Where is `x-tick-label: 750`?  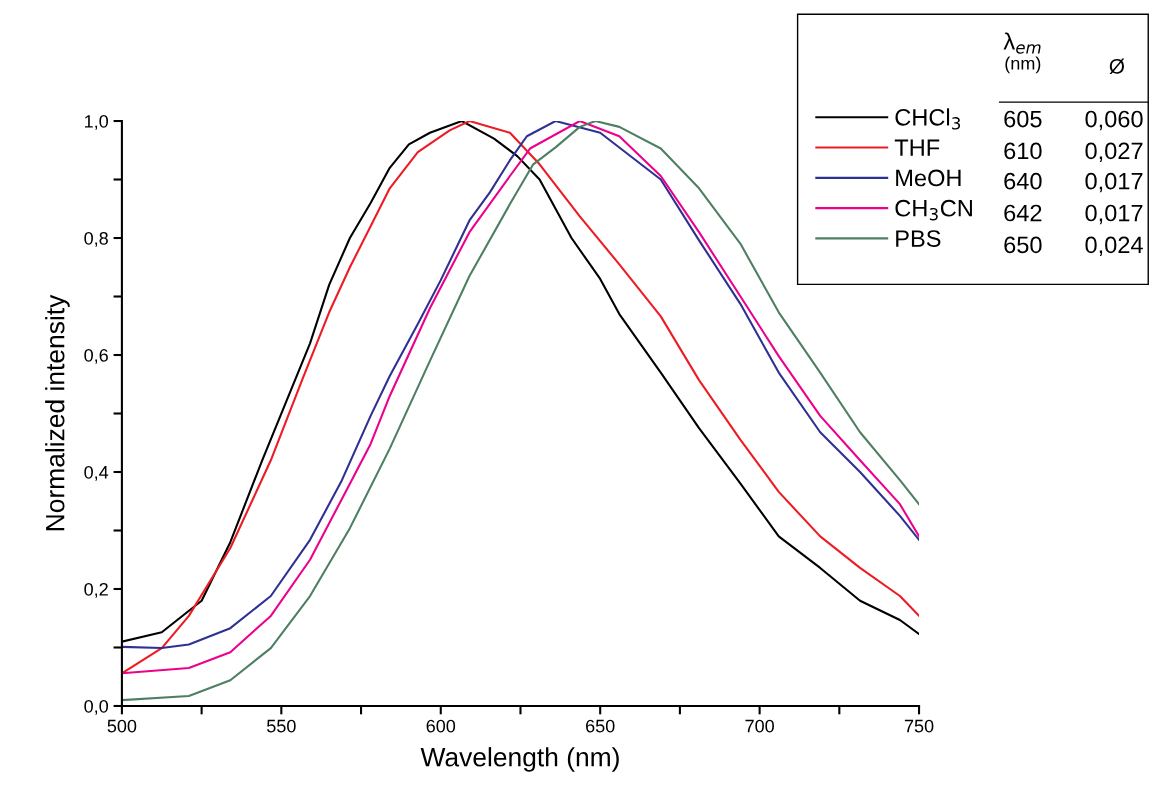 x-tick-label: 750 is located at coordinates (919, 726).